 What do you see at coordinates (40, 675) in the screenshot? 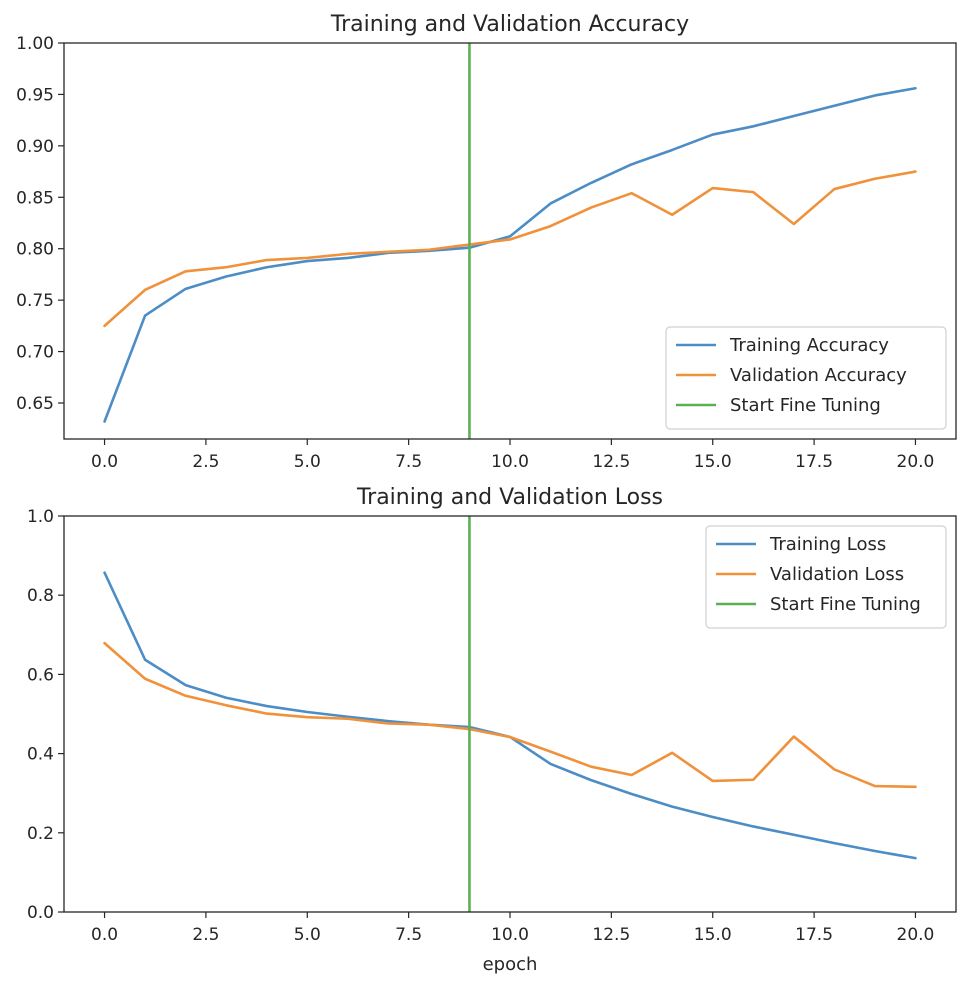
I see `y-tick-label: 0.6` at bounding box center [40, 675].